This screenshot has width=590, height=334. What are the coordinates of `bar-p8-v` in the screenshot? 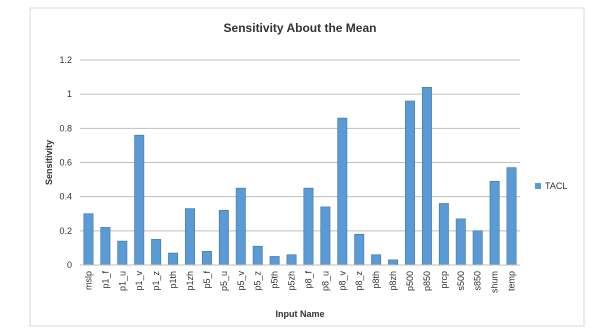 It's located at (342, 191).